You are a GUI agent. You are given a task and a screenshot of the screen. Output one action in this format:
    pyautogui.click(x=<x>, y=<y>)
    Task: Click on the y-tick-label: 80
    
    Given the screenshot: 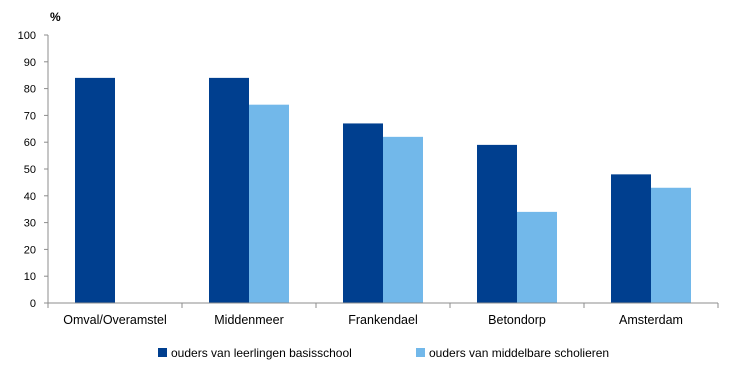 What is the action you would take?
    pyautogui.click(x=30, y=90)
    